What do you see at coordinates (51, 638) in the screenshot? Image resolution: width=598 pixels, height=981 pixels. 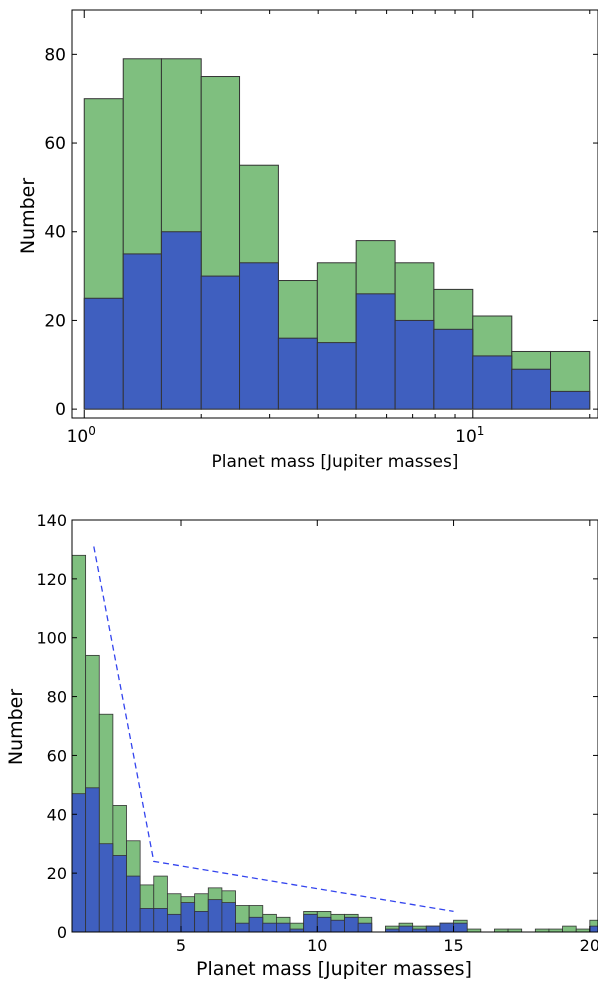 I see `y-tick-label-5: 100` at bounding box center [51, 638].